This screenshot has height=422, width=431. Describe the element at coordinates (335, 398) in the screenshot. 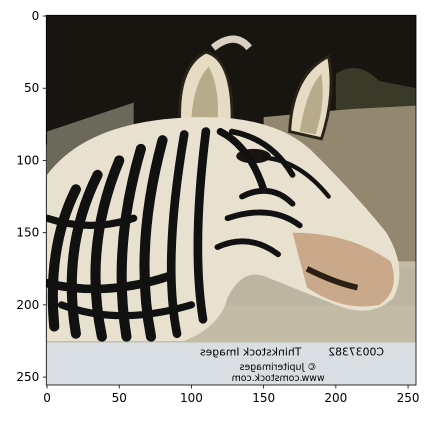

I see `x-tick-label: 200` at that location.